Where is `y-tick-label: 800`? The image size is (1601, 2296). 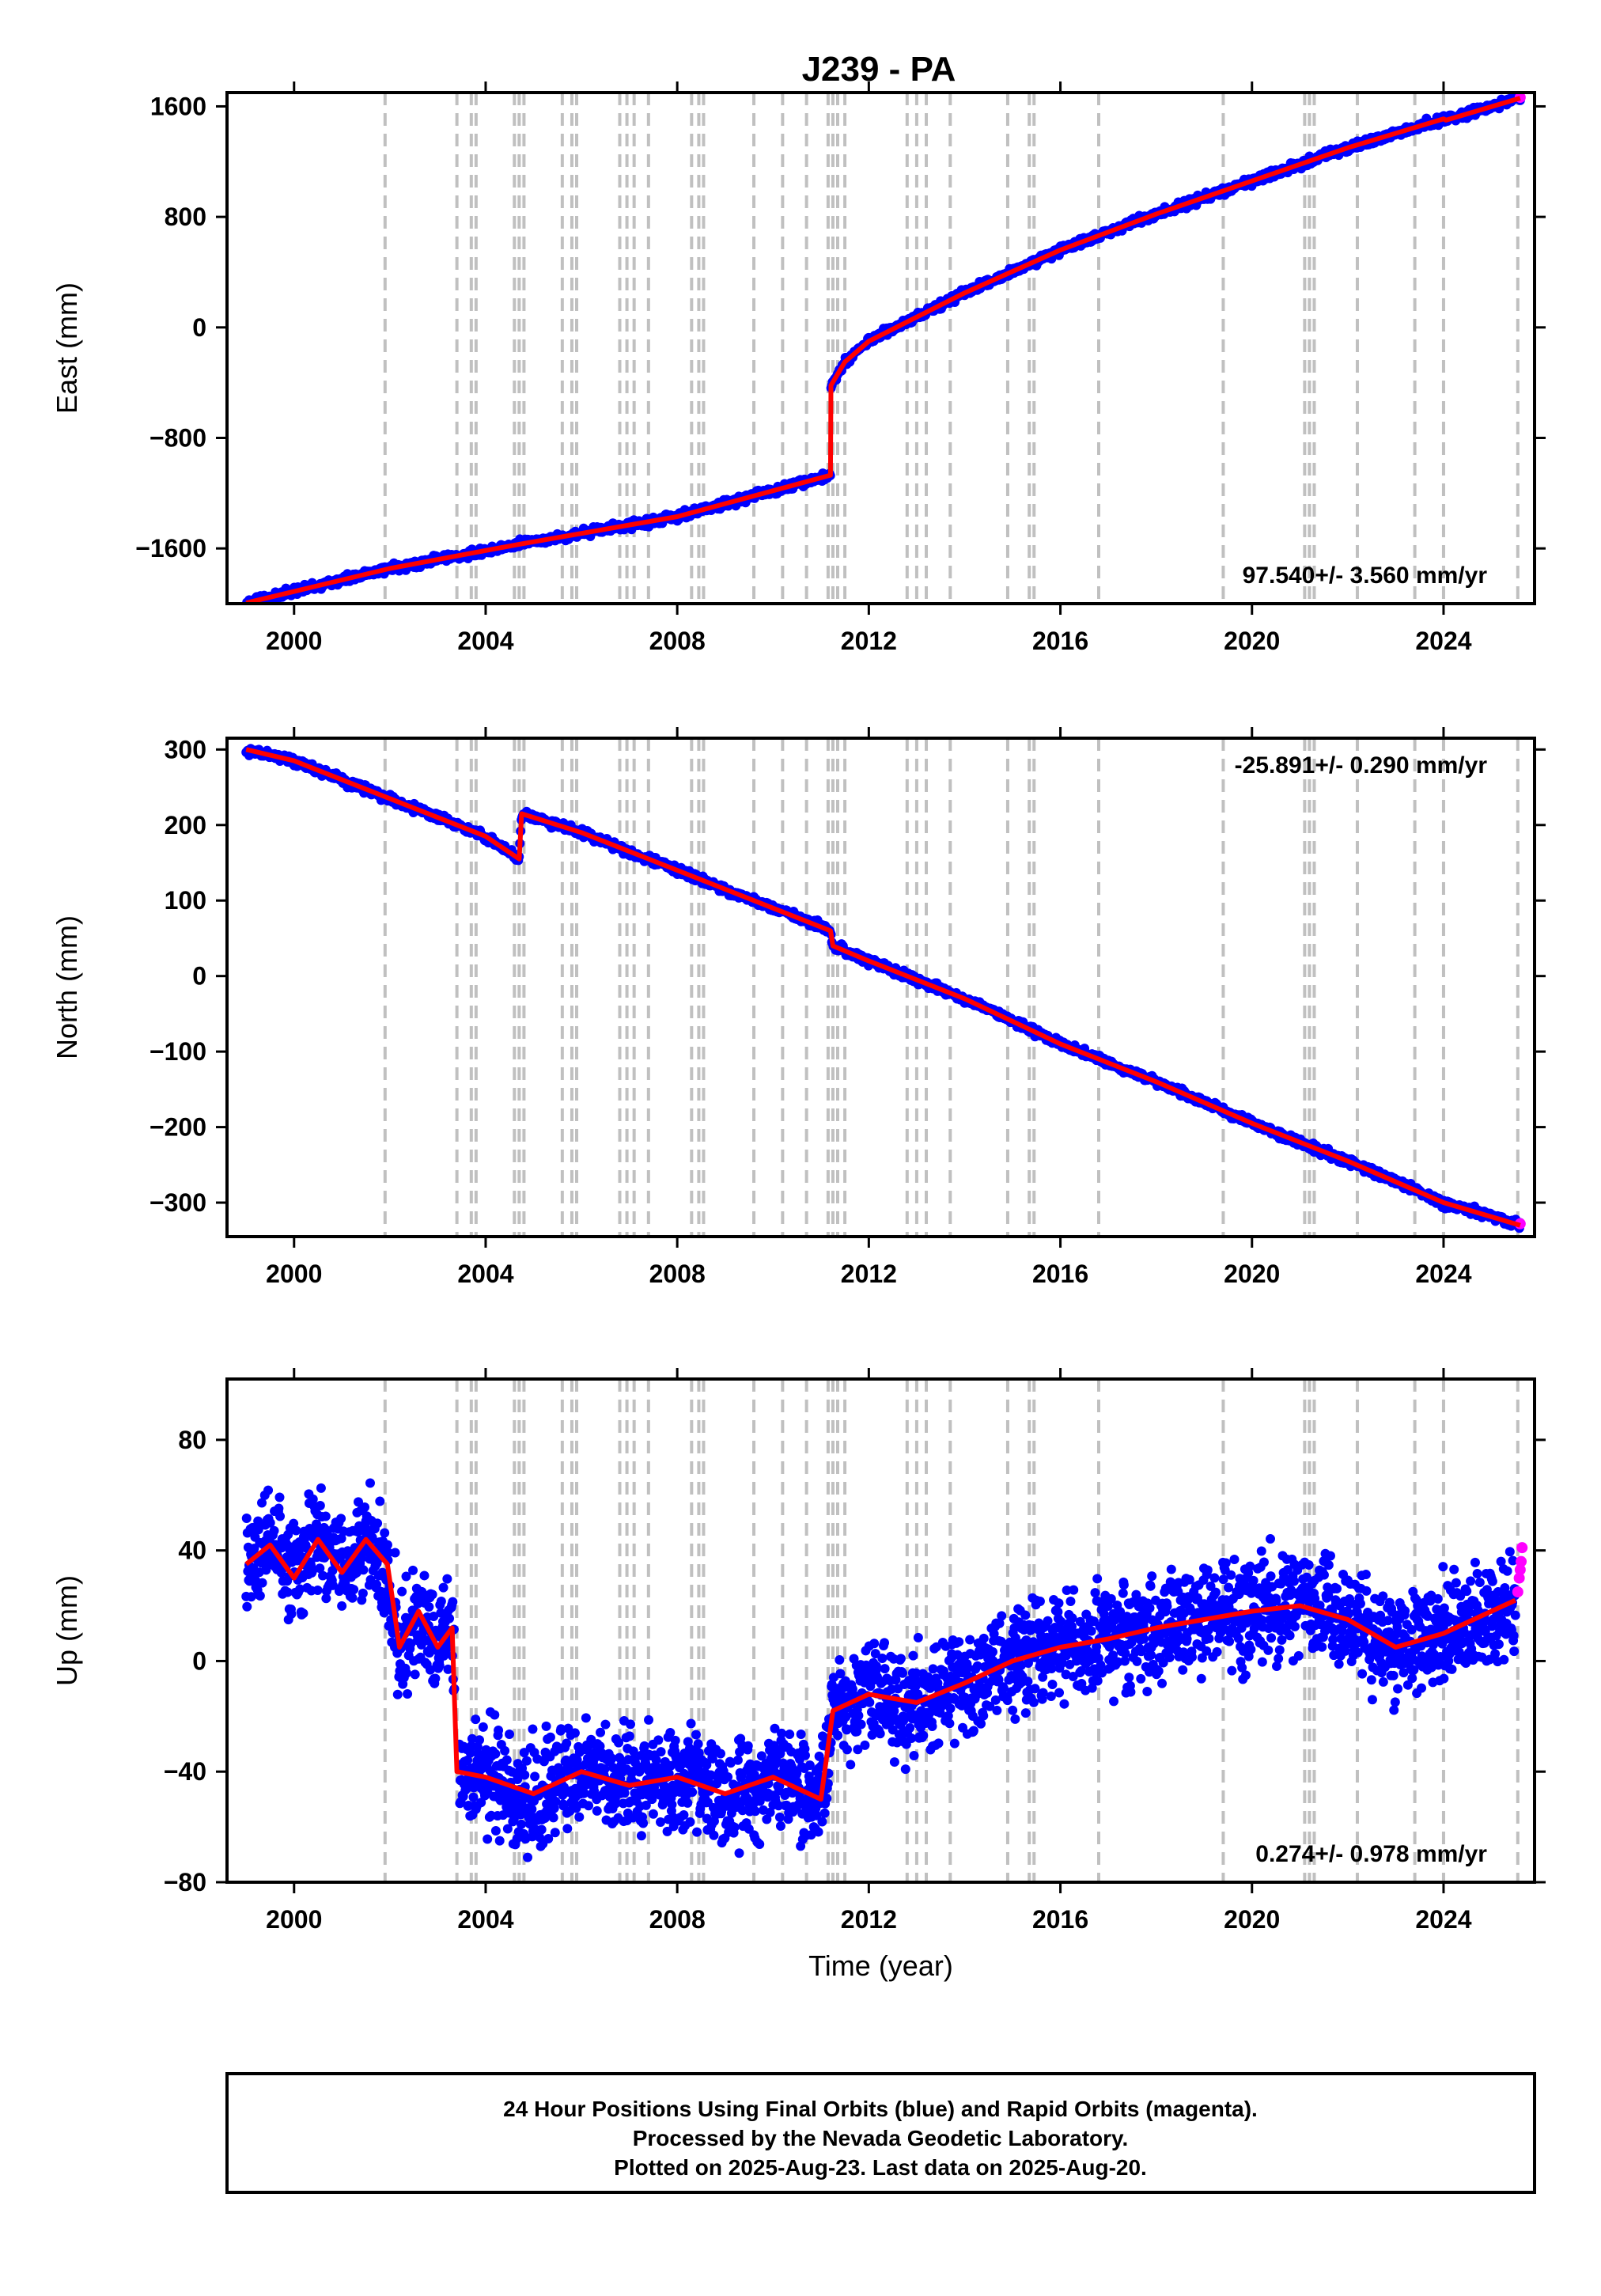 y-tick-label: 800 is located at coordinates (185, 217).